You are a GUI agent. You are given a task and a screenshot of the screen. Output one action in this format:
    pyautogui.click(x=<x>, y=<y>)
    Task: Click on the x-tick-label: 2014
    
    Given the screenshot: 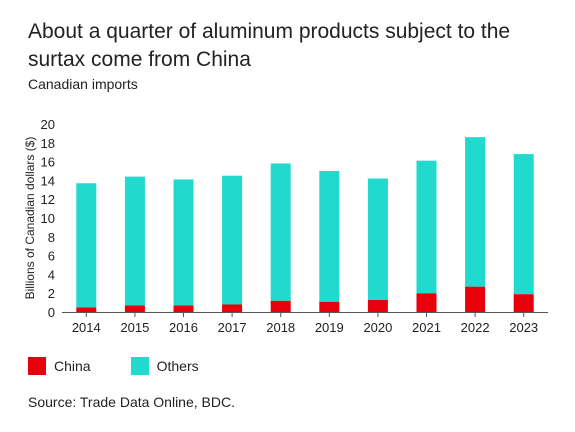 What is the action you would take?
    pyautogui.click(x=86, y=327)
    